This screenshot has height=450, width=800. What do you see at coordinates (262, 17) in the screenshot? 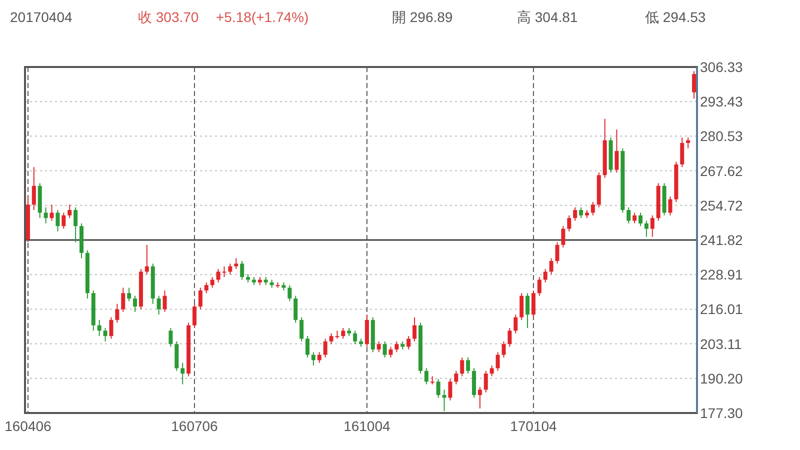
I see `text: +5.18(+1.74%)` at bounding box center [262, 17].